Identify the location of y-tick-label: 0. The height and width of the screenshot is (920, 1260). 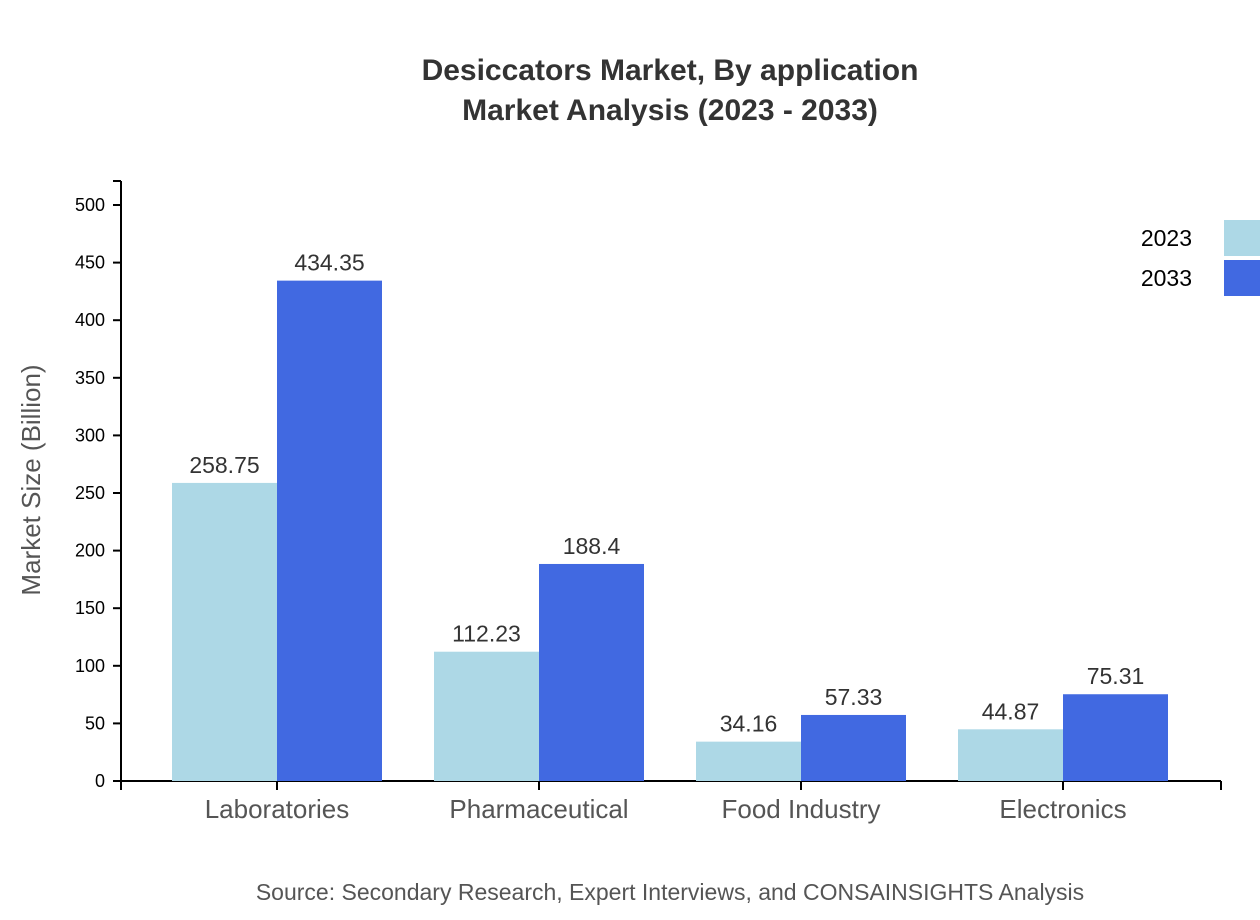
(100, 781).